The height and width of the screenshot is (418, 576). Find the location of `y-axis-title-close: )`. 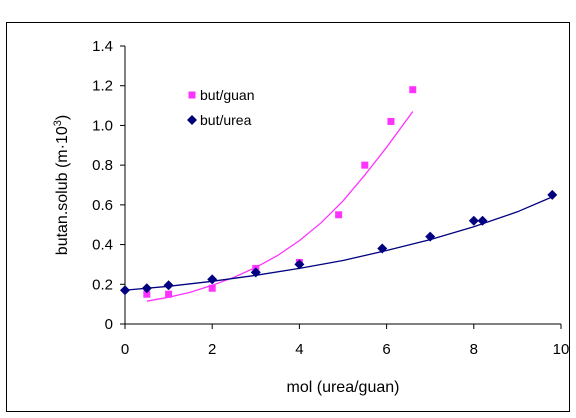

y-axis-title-close: ) is located at coordinates (62, 117).